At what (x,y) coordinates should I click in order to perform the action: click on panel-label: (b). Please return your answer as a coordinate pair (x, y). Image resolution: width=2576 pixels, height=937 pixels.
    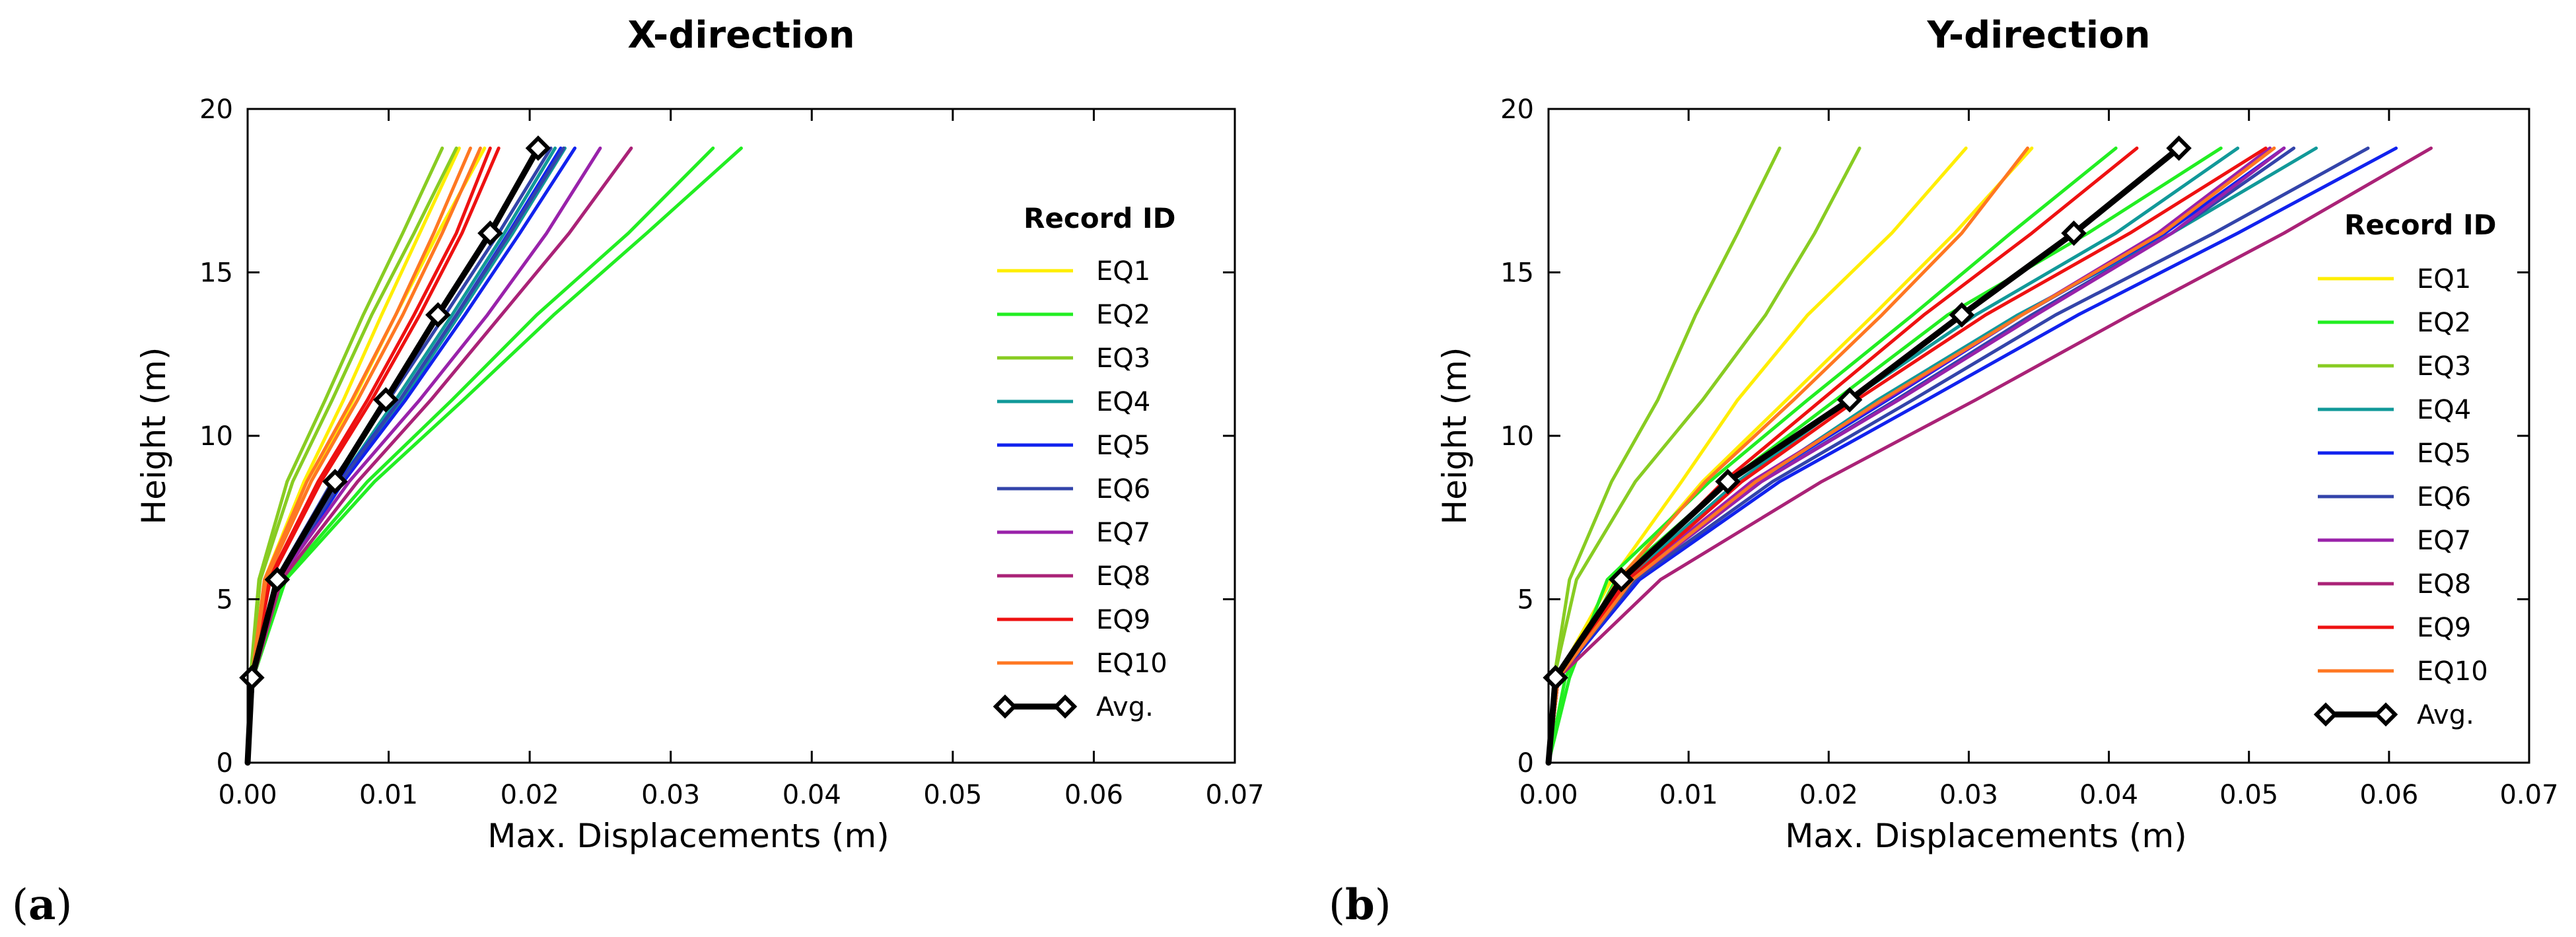
    Looking at the image, I should click on (1360, 905).